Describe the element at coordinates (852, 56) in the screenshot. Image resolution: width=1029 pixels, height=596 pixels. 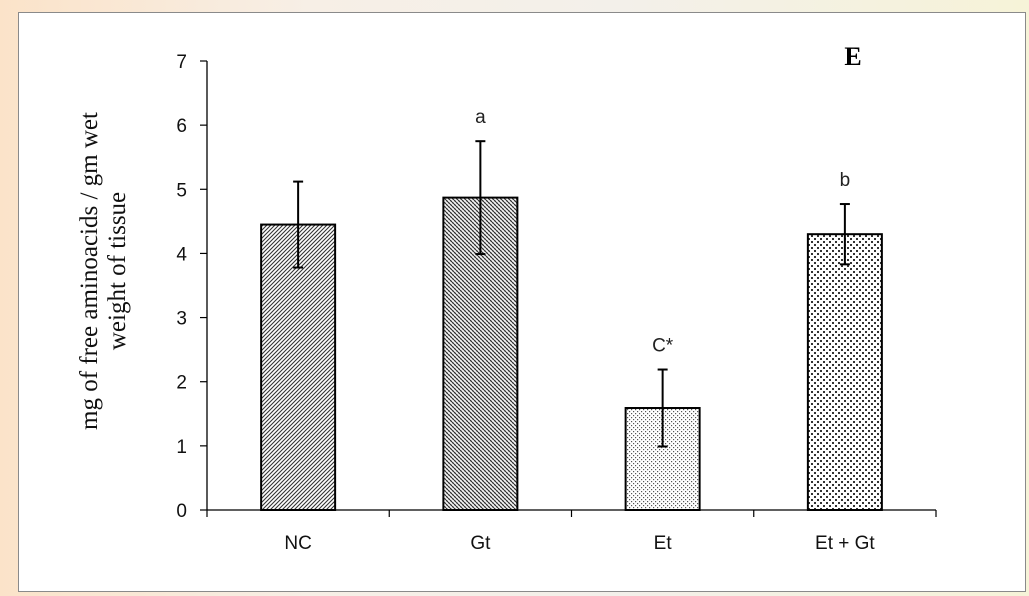
I see `panel-label: E` at that location.